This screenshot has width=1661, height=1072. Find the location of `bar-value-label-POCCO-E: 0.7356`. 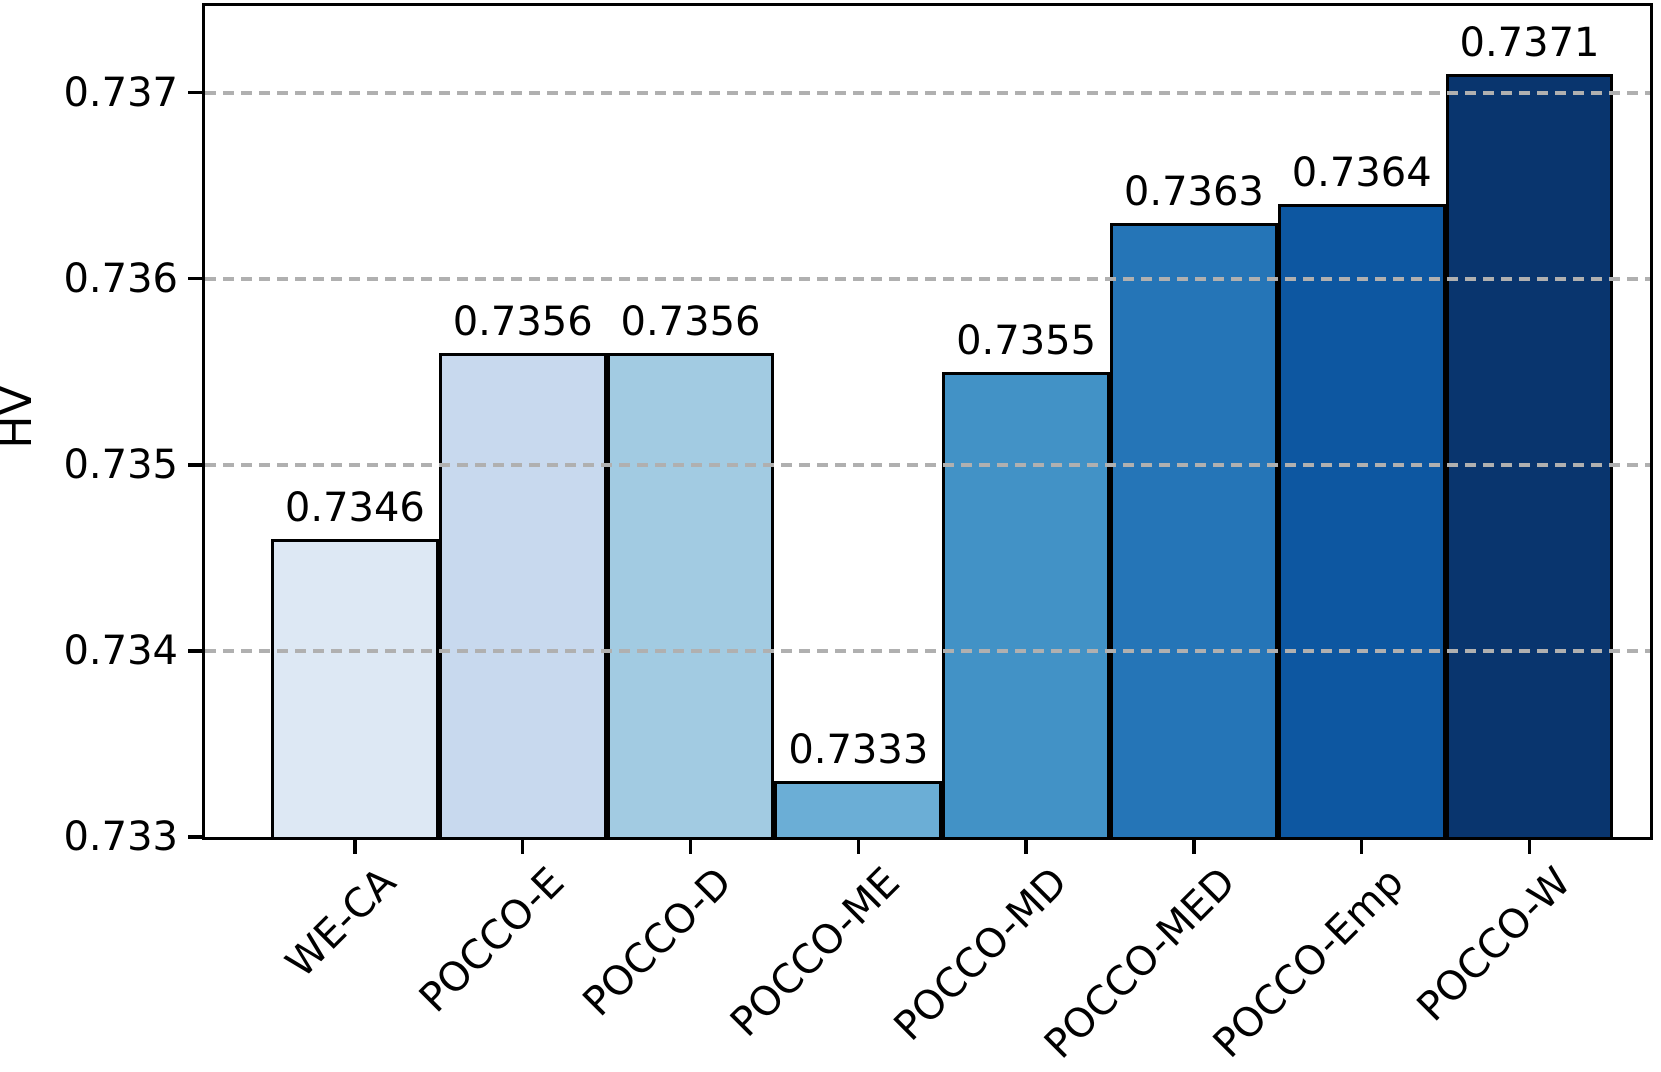

bar-value-label-POCCO-E: 0.7356 is located at coordinates (522, 322).